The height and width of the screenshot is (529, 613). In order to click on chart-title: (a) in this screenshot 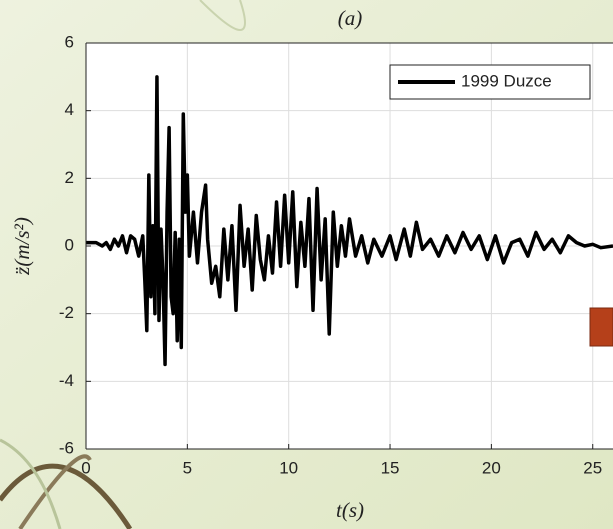, I will do `click(350, 18)`.